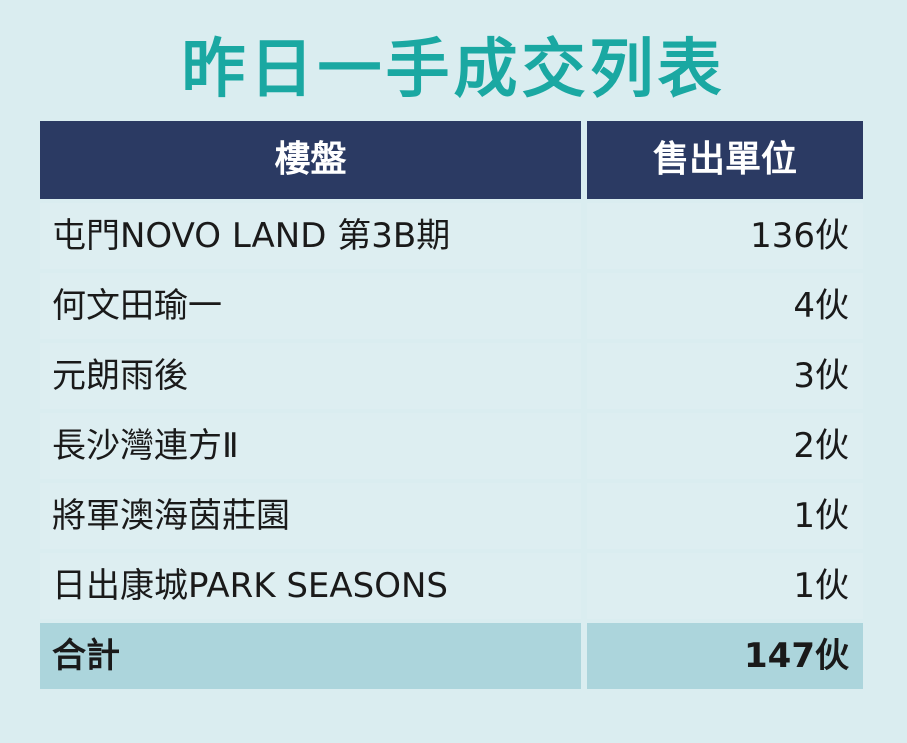 The image size is (907, 743). What do you see at coordinates (453, 69) in the screenshot?
I see `page-title: 昨日一手成交列表` at bounding box center [453, 69].